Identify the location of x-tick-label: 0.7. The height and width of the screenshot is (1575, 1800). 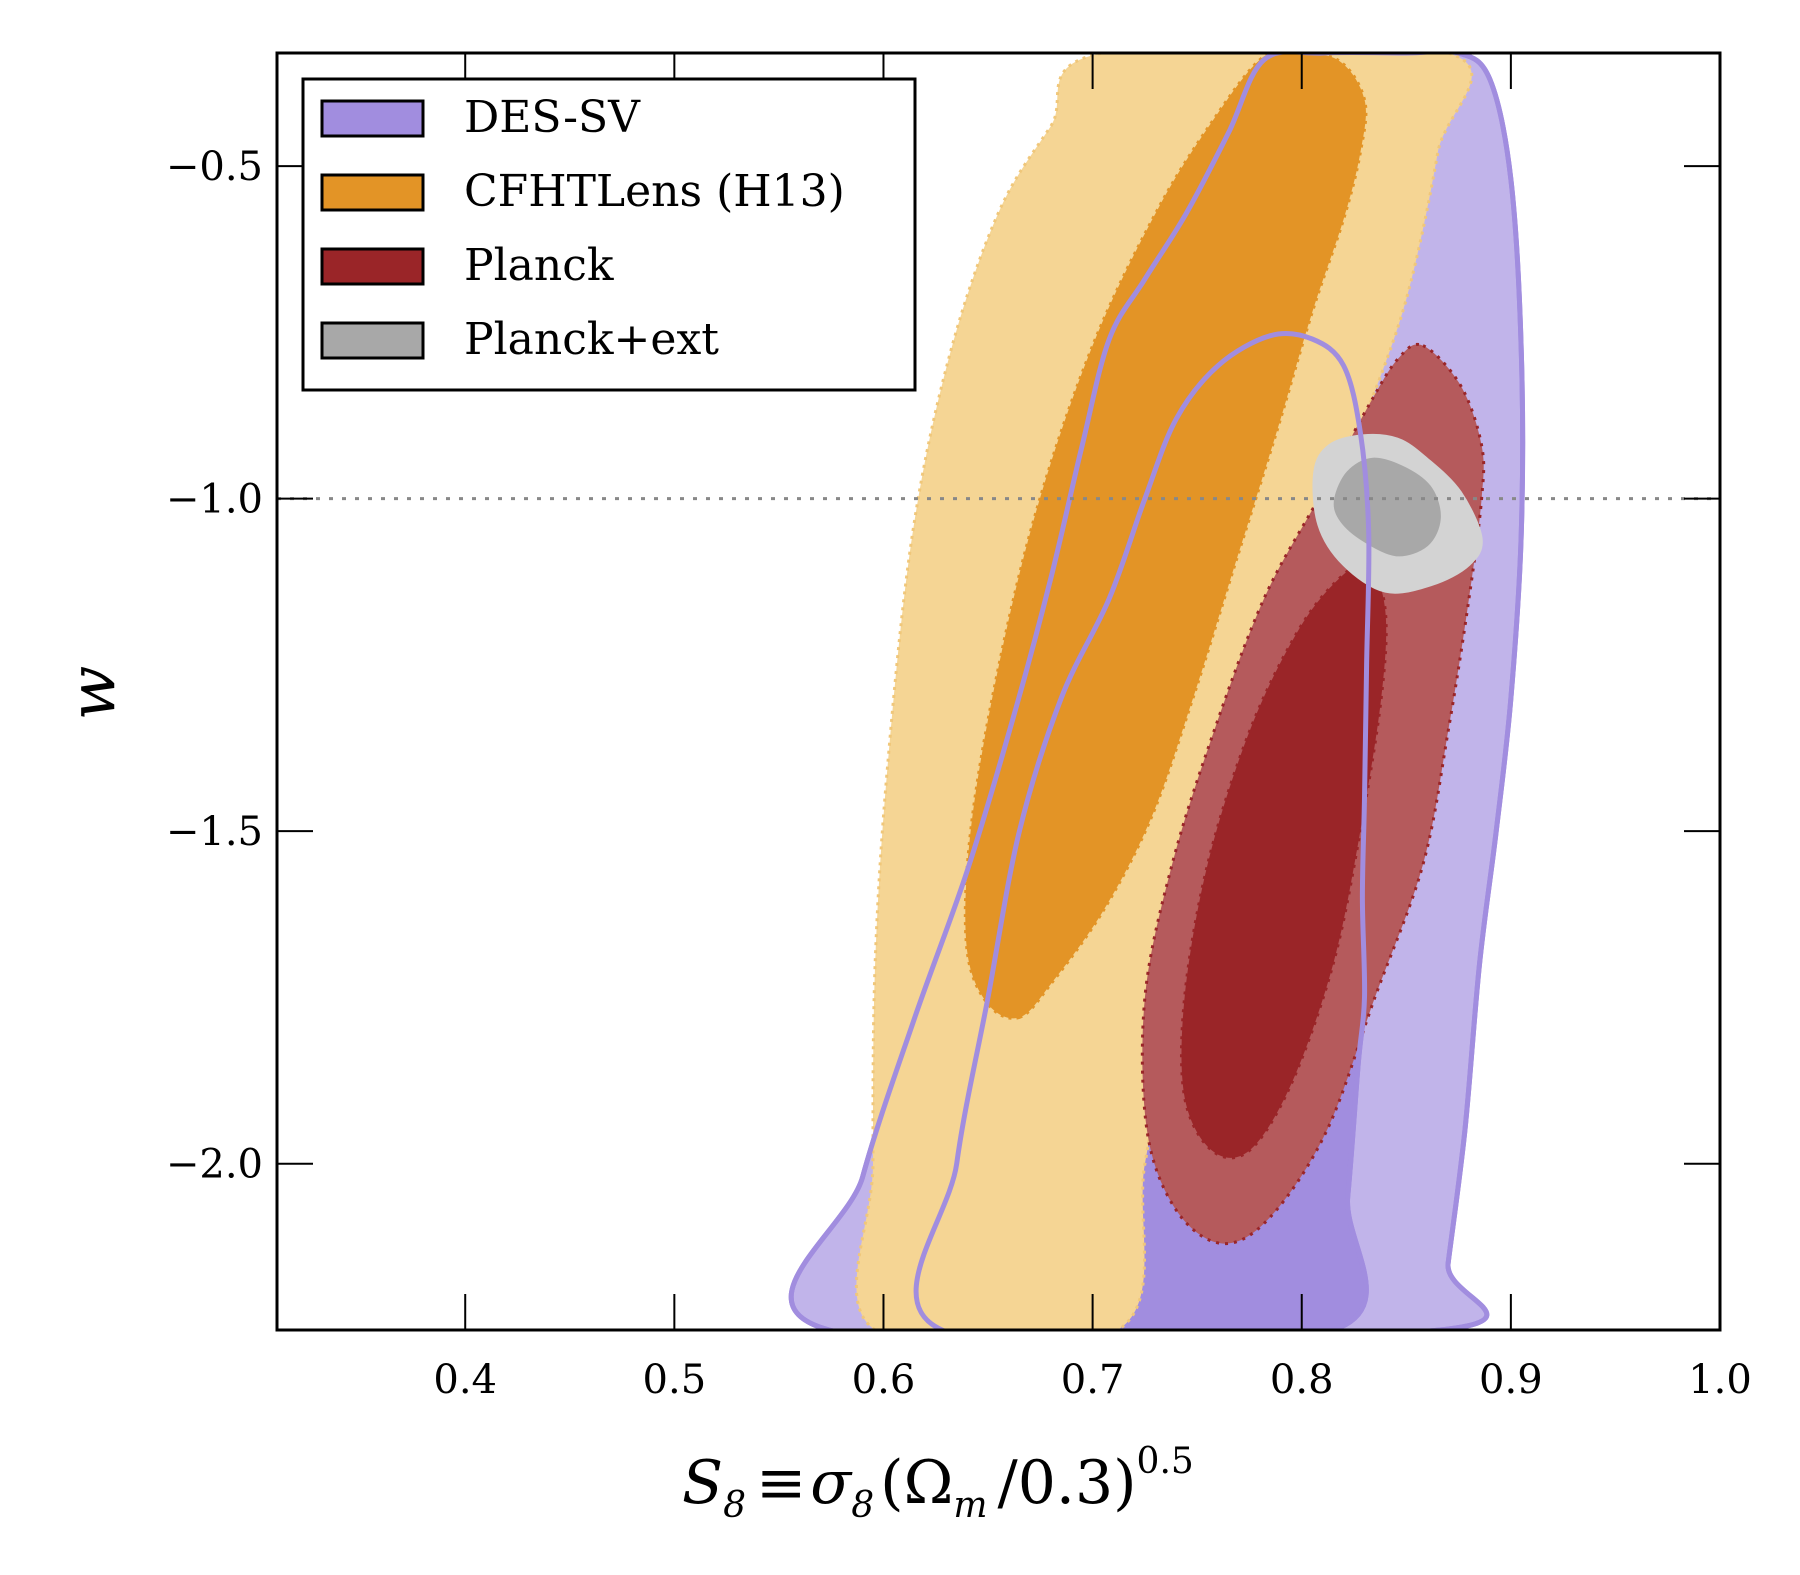
(1093, 1380).